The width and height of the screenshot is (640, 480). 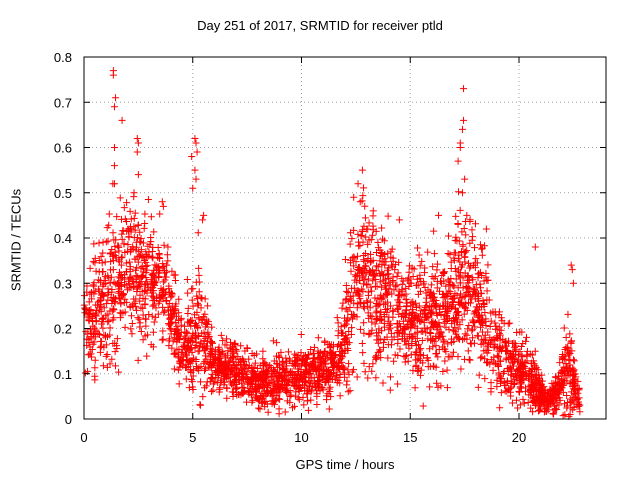 I want to click on y-tick-label: 0.5, so click(x=63, y=193).